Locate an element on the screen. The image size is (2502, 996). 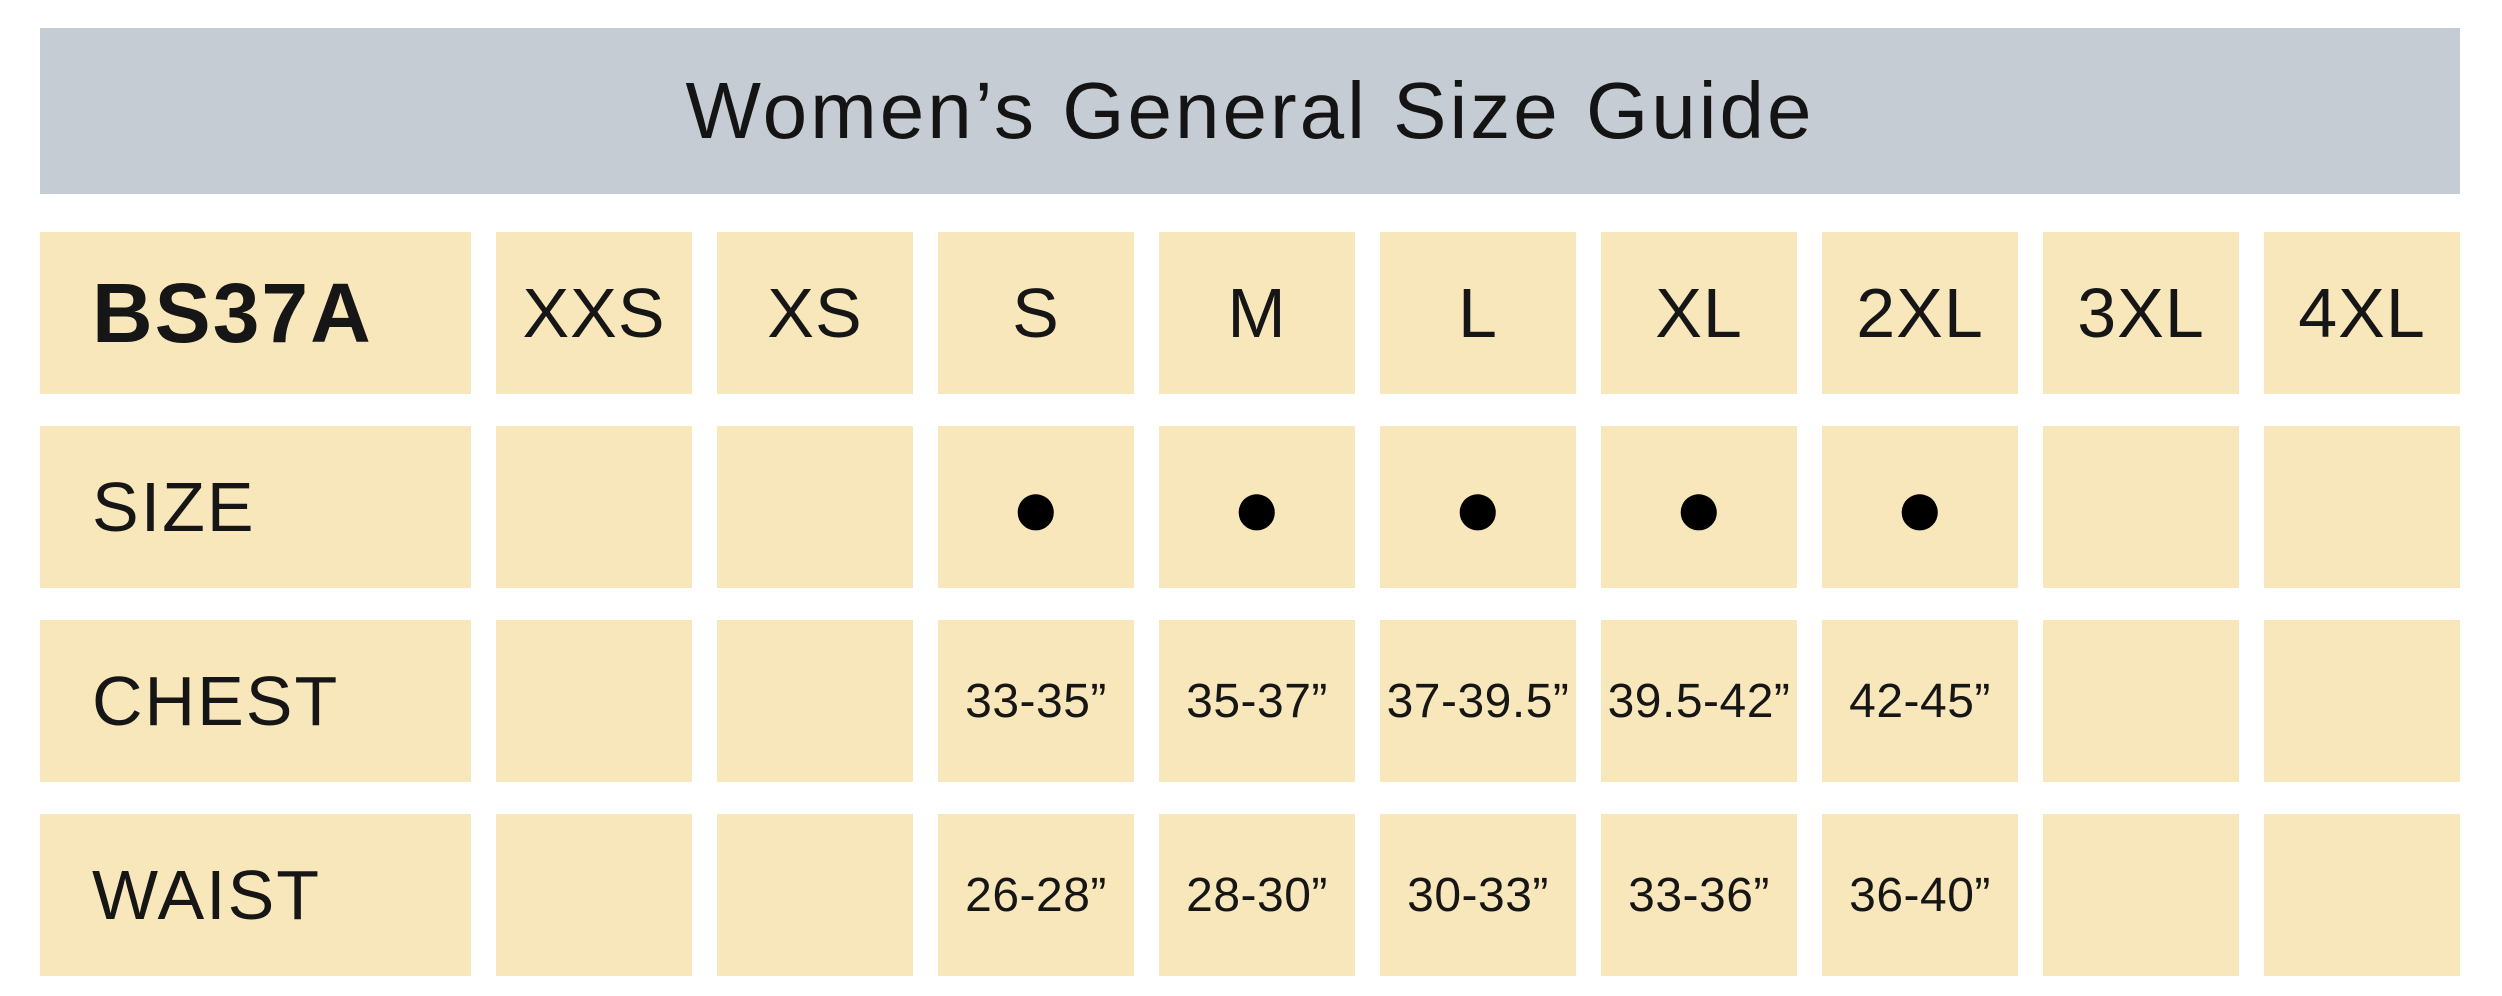
chest-value-cell: 39.5-42” is located at coordinates (1699, 701).